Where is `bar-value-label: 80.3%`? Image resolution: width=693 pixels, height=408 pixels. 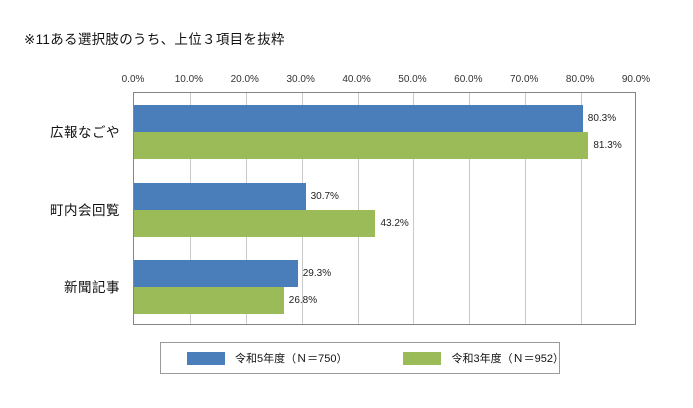 bar-value-label: 80.3% is located at coordinates (602, 118).